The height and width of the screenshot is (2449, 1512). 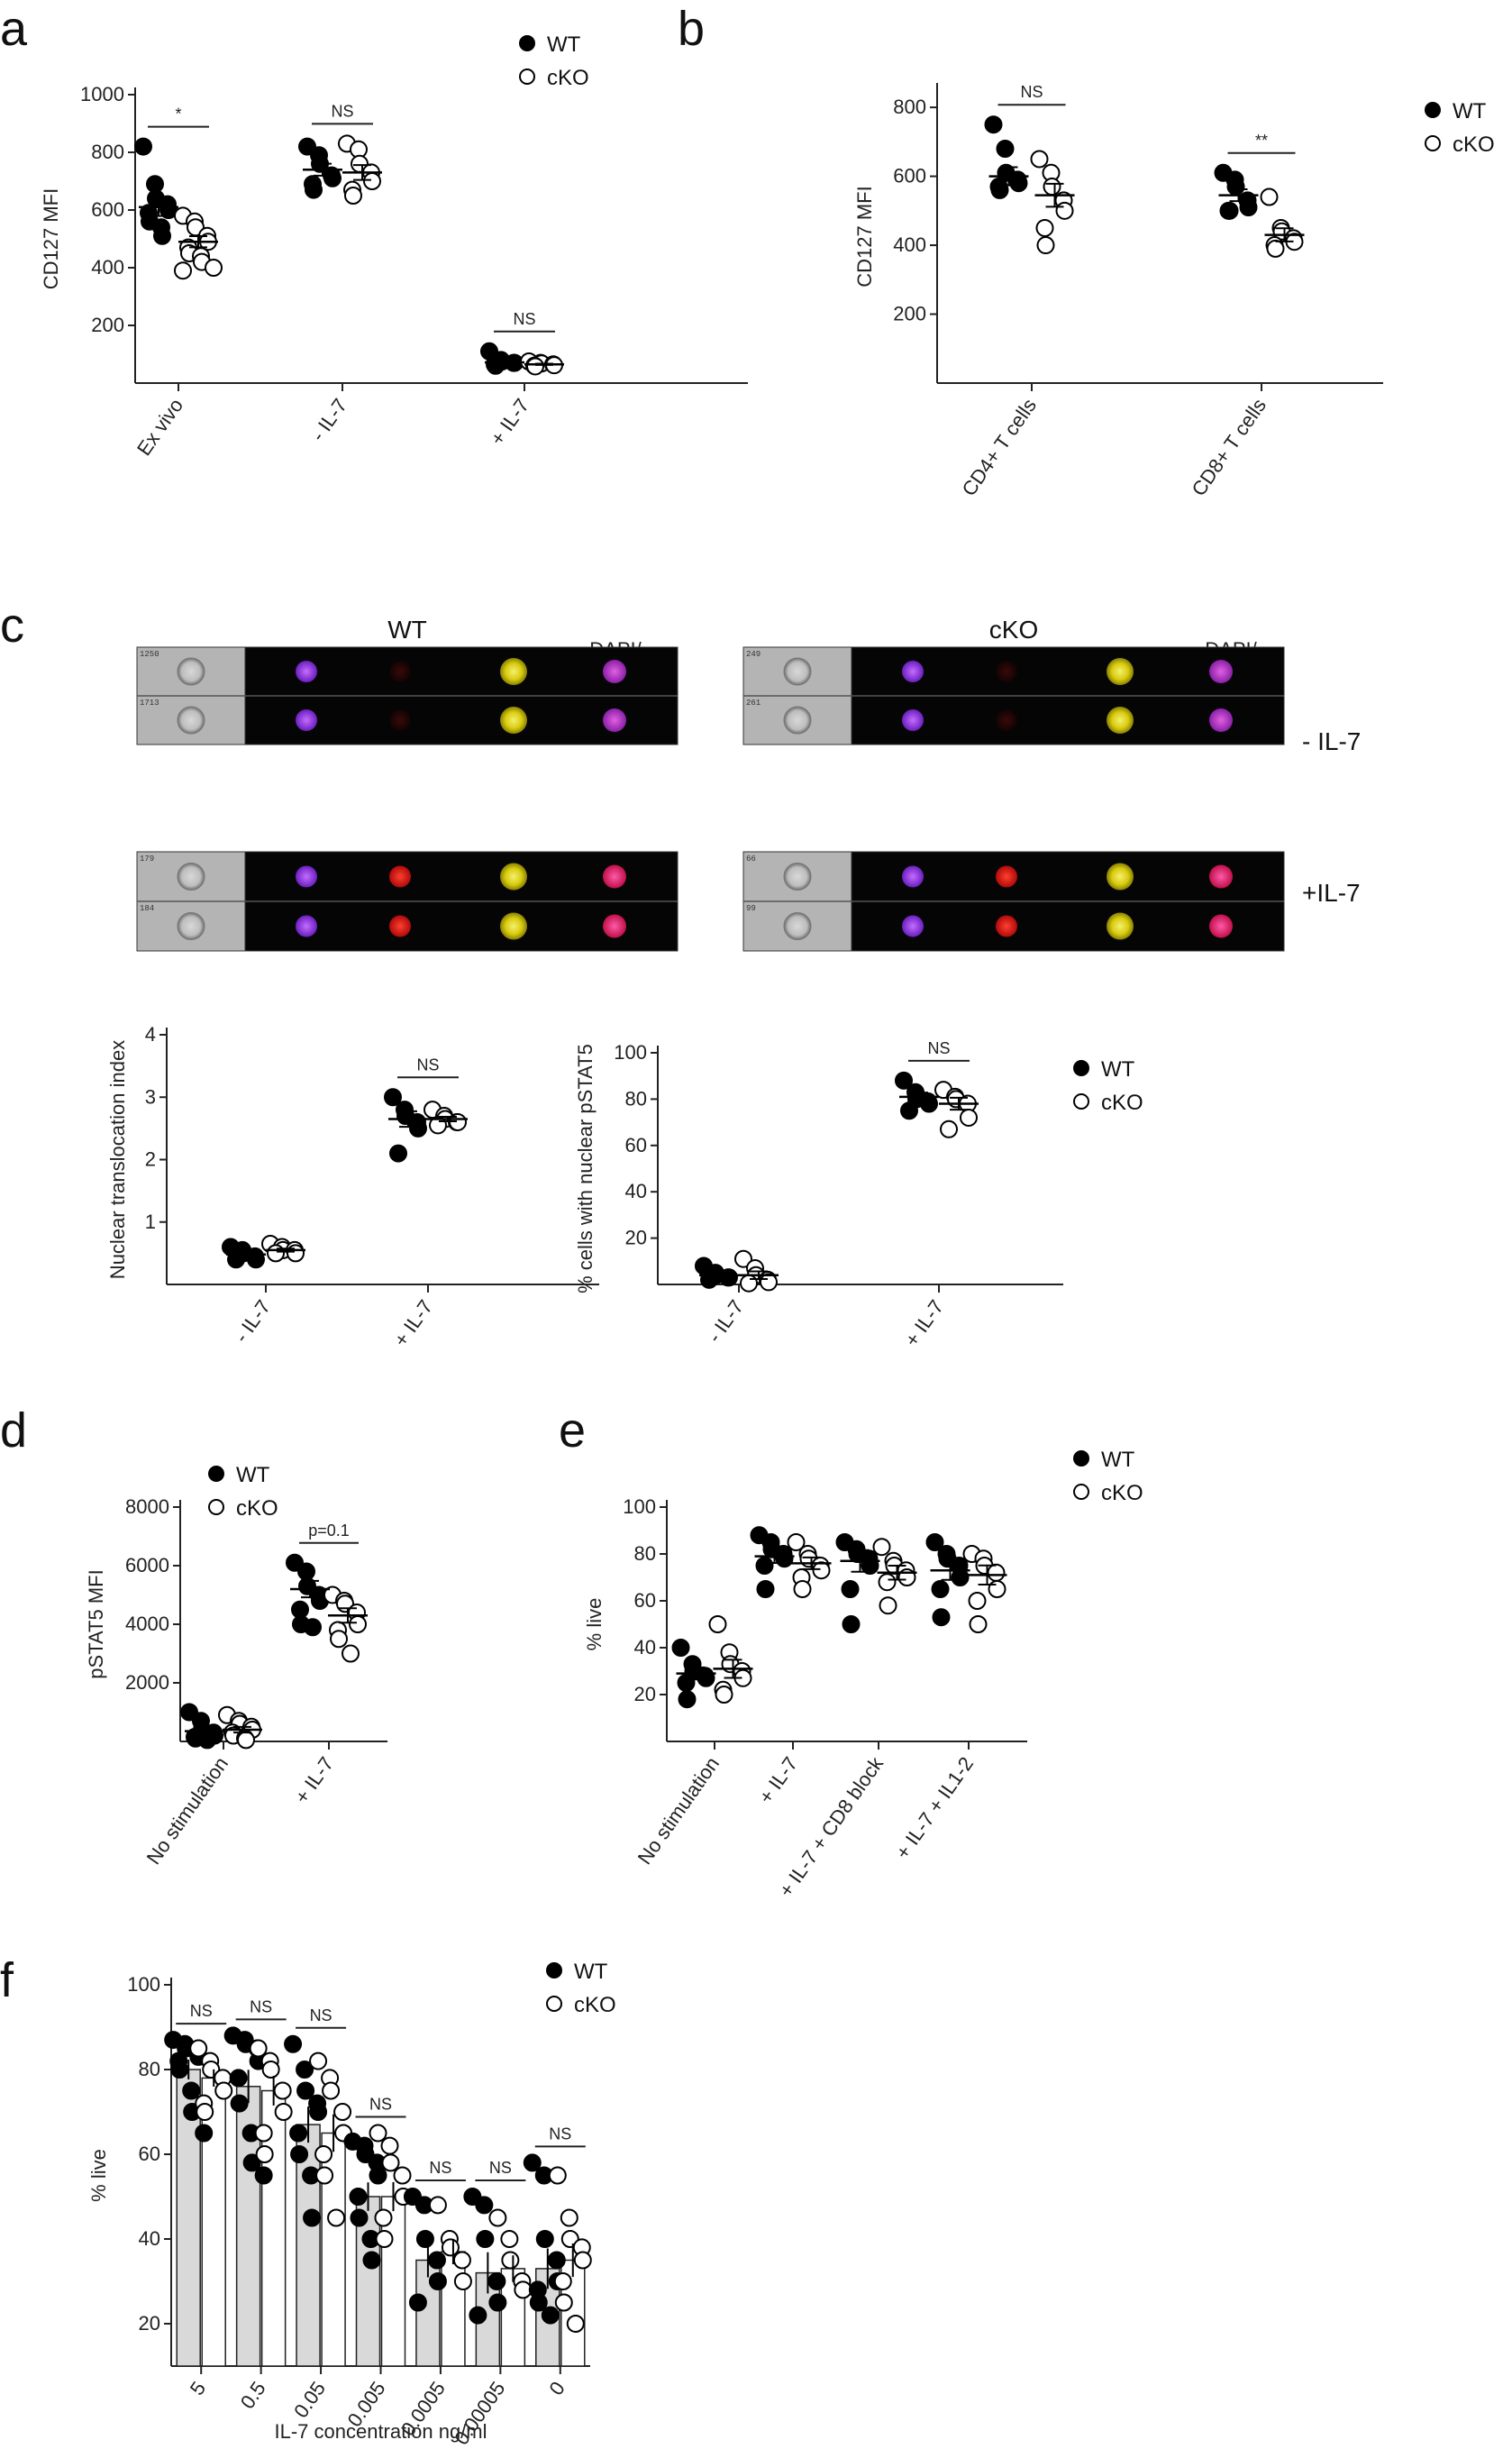 What do you see at coordinates (107, 325) in the screenshot?
I see `y-tick-label: 200` at bounding box center [107, 325].